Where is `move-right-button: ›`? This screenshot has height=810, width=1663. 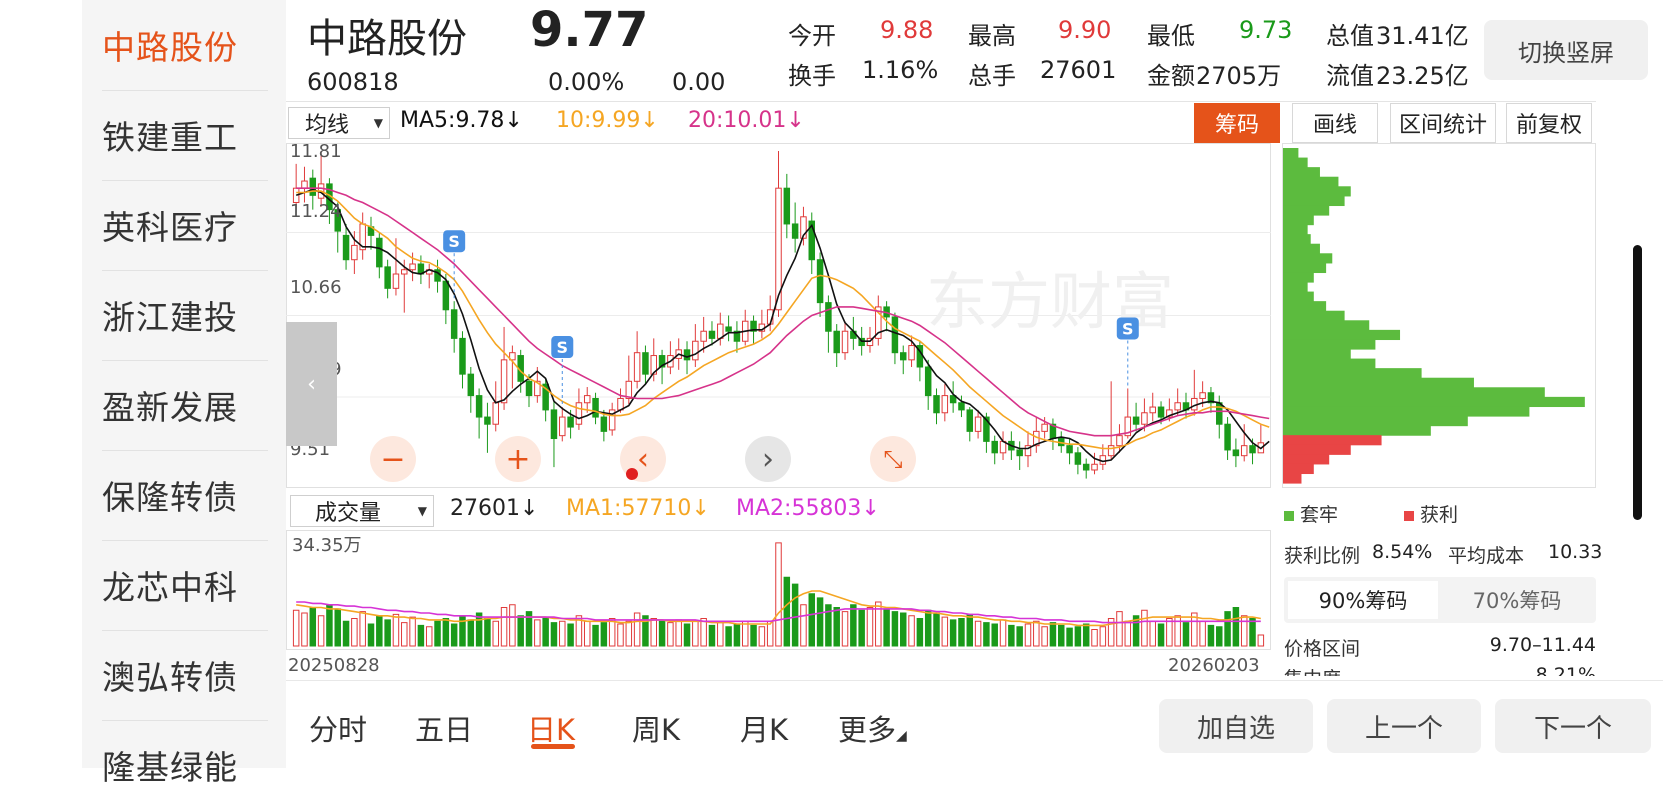
move-right-button: › is located at coordinates (768, 459).